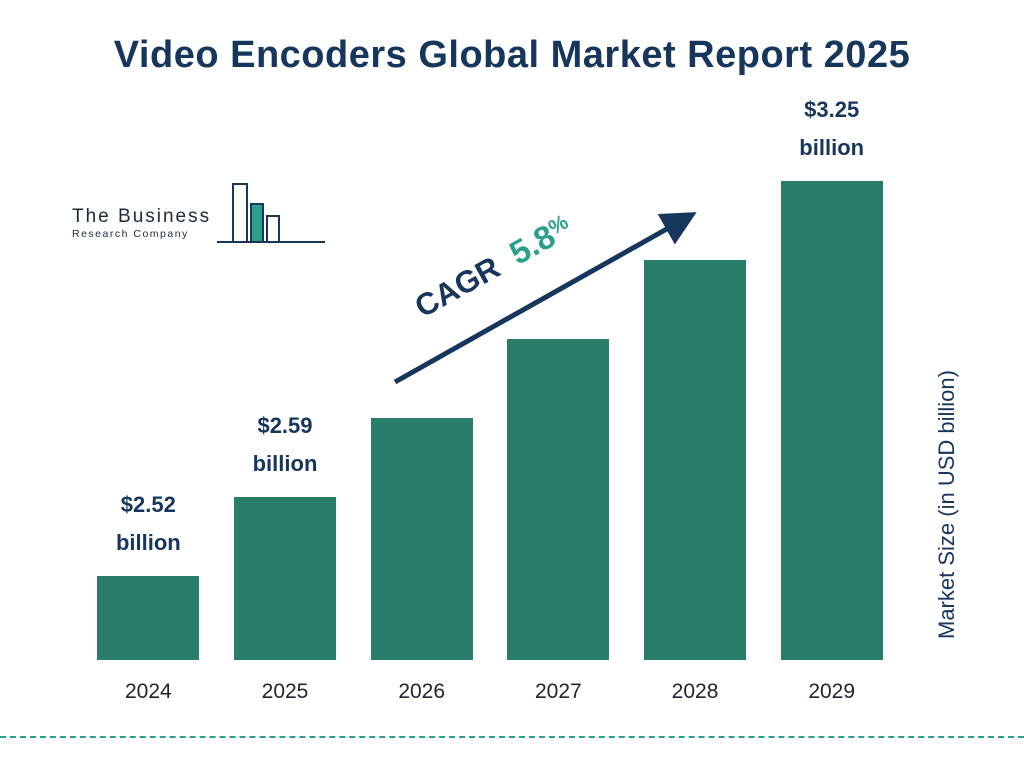 This screenshot has width=1024, height=768. I want to click on y-axis-title: Market Size (in USD billion), so click(946, 505).